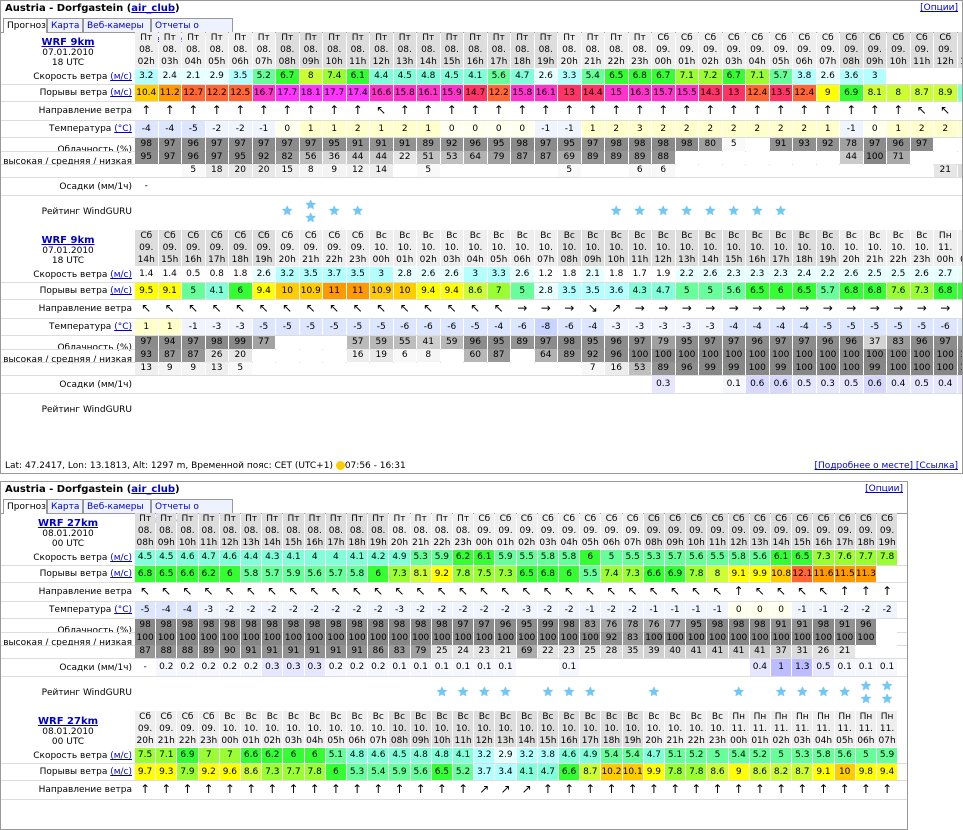 The image size is (963, 830). What do you see at coordinates (263, 62) in the screenshot?
I see `time-hours: 07h` at bounding box center [263, 62].